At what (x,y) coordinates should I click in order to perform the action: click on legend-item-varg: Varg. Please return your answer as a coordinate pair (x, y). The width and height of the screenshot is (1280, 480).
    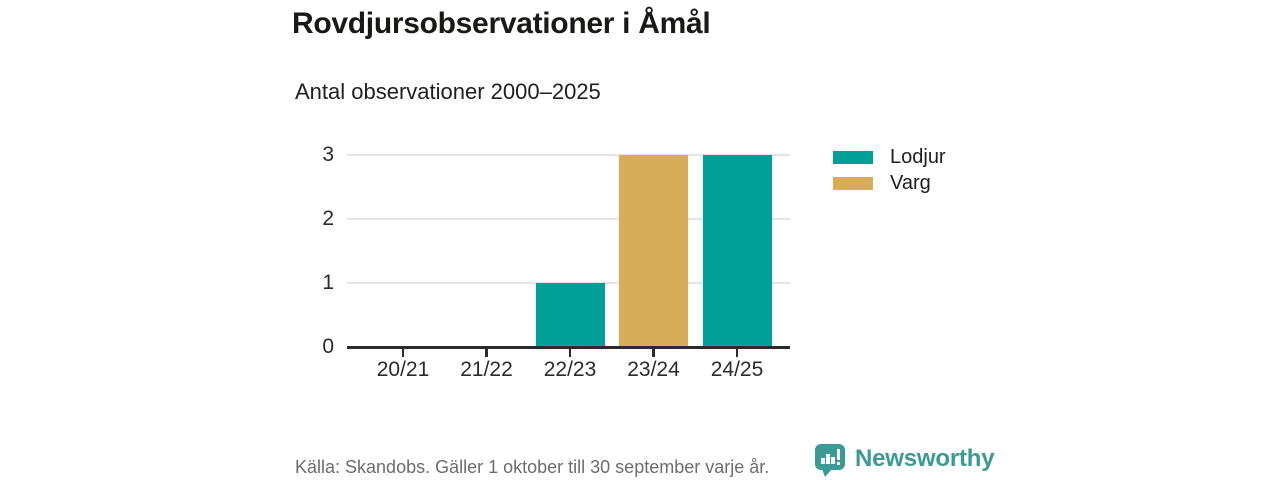
    Looking at the image, I should click on (889, 183).